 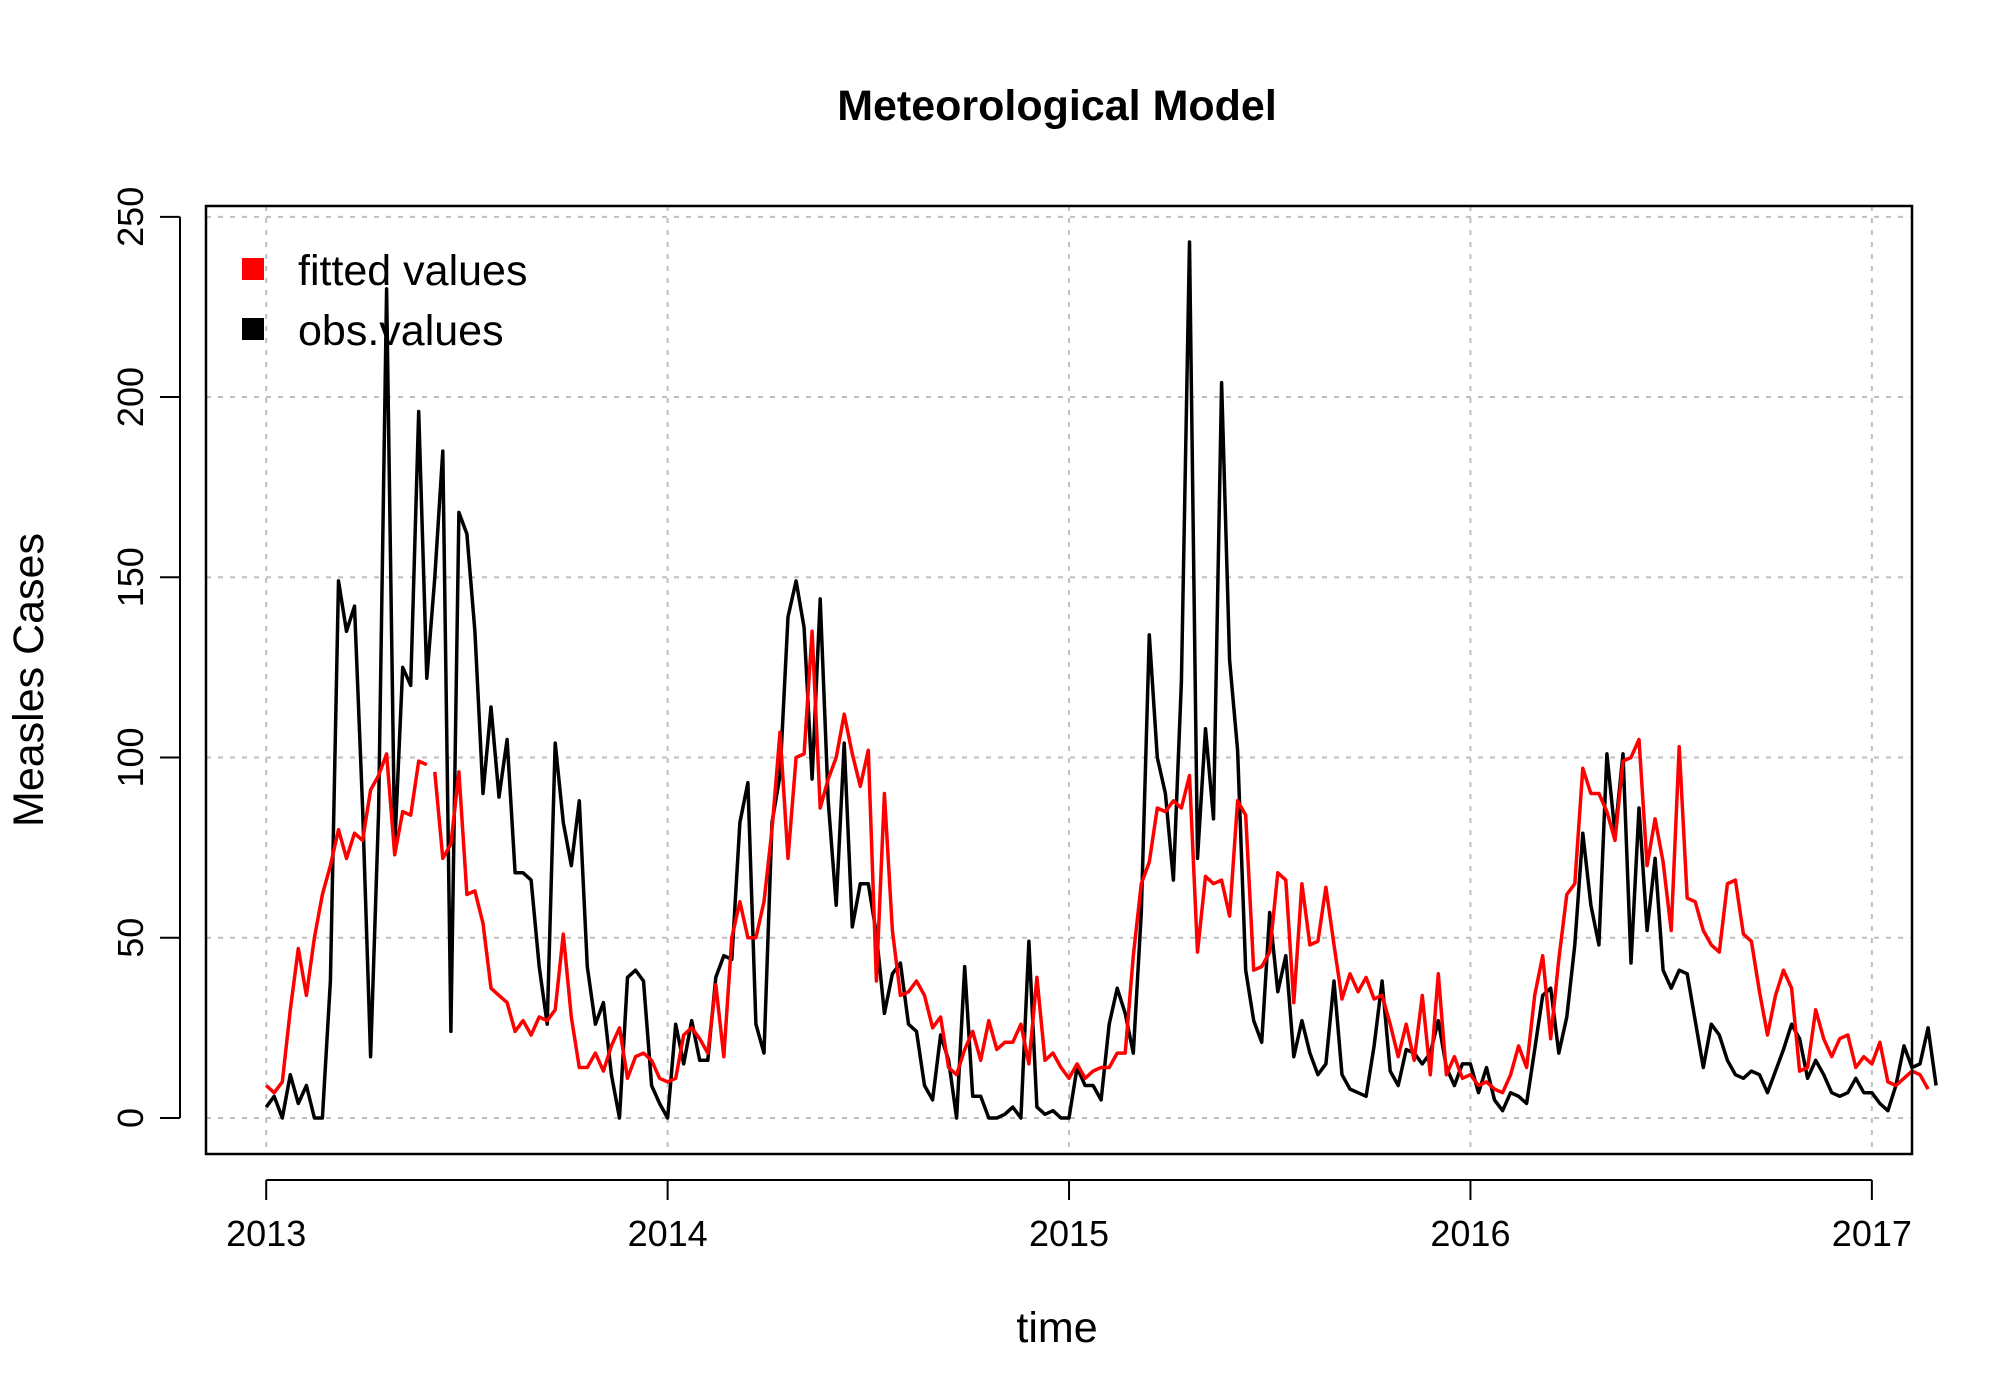 I want to click on y-tick-label-5: 250, so click(x=130, y=217).